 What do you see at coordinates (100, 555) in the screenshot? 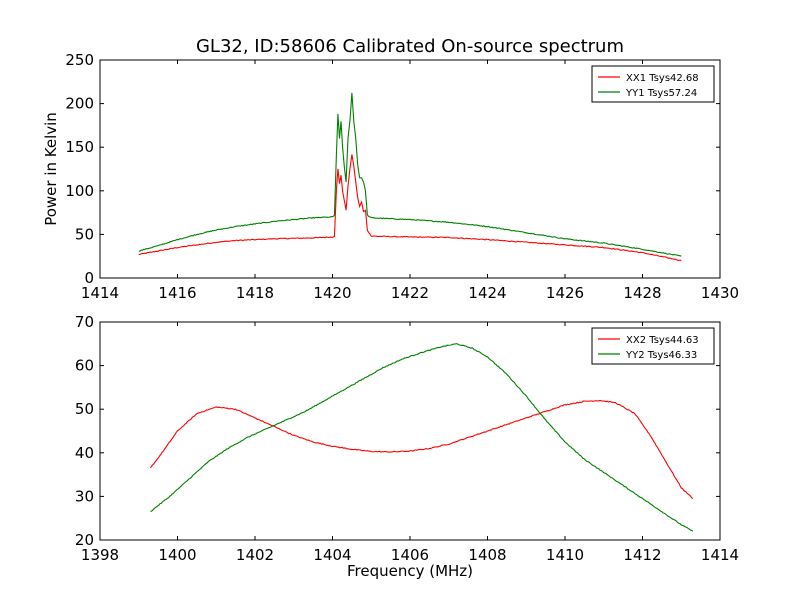
I see `x-tick-label: 1398` at bounding box center [100, 555].